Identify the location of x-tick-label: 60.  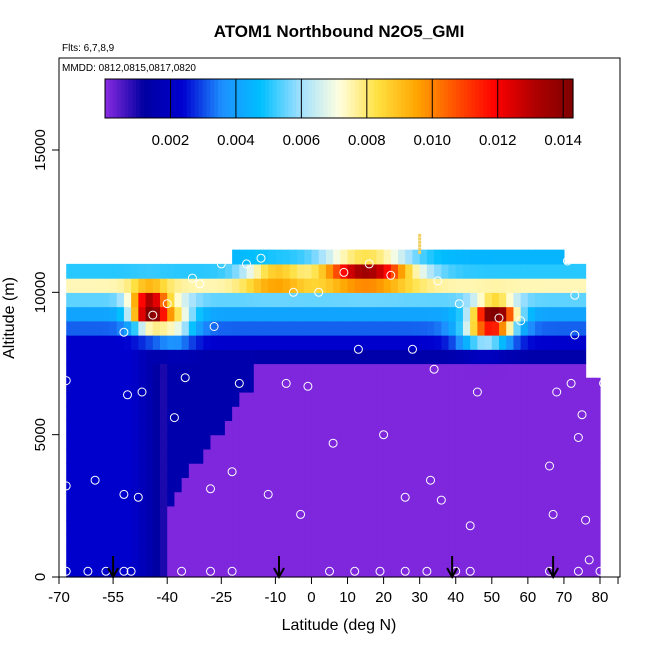
(528, 597).